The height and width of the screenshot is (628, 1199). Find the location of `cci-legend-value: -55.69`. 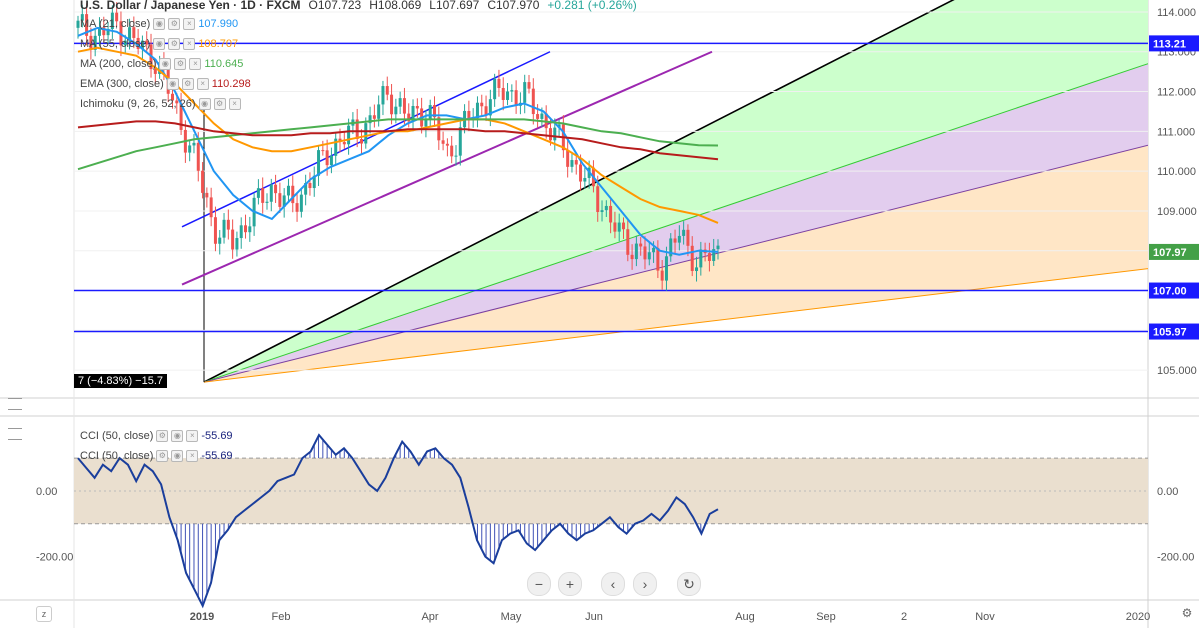

cci-legend-value: -55.69 is located at coordinates (217, 456).